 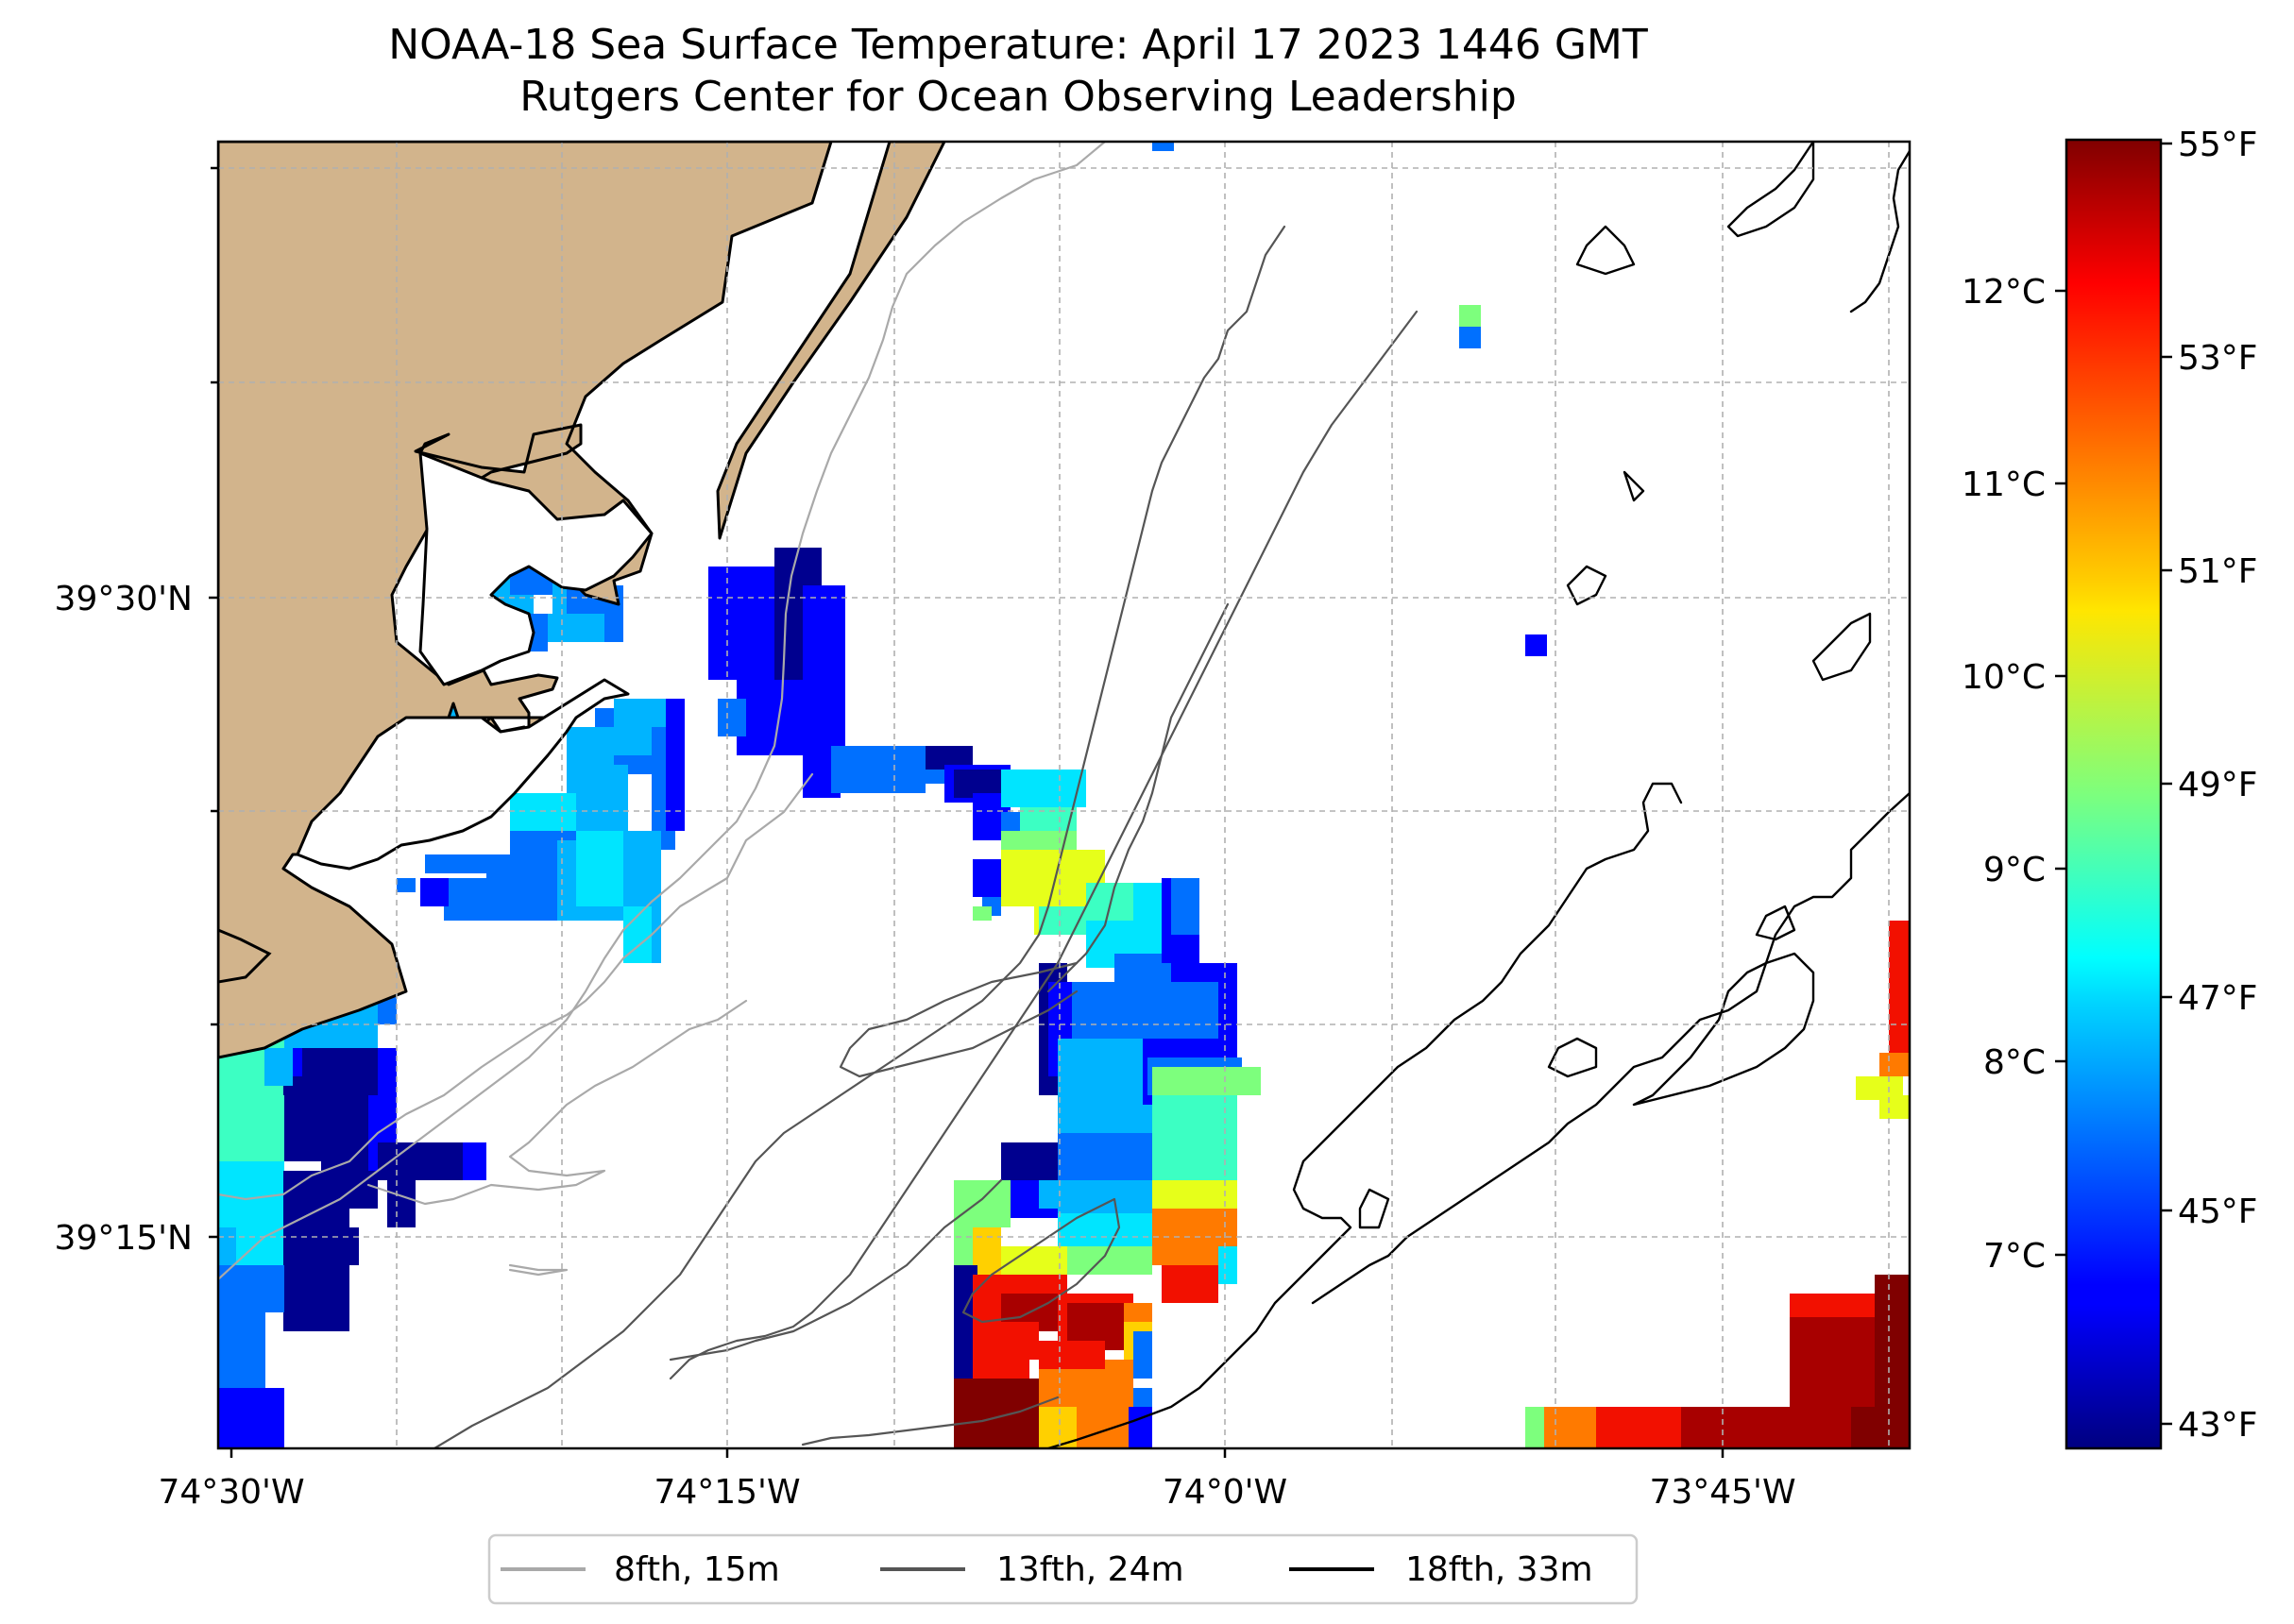 I want to click on contour-8fth-c, so click(x=557, y=1102).